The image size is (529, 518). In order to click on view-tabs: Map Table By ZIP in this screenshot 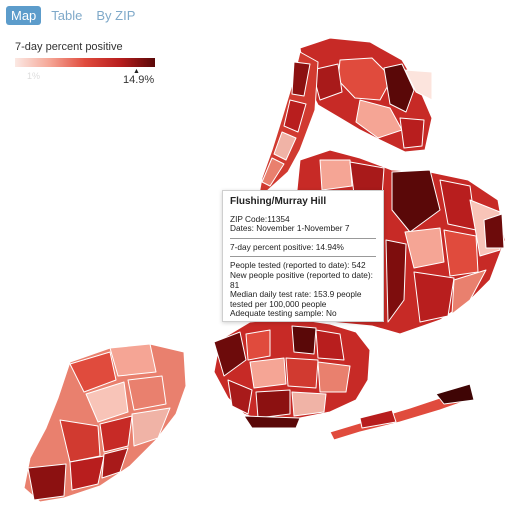, I will do `click(72, 15)`.